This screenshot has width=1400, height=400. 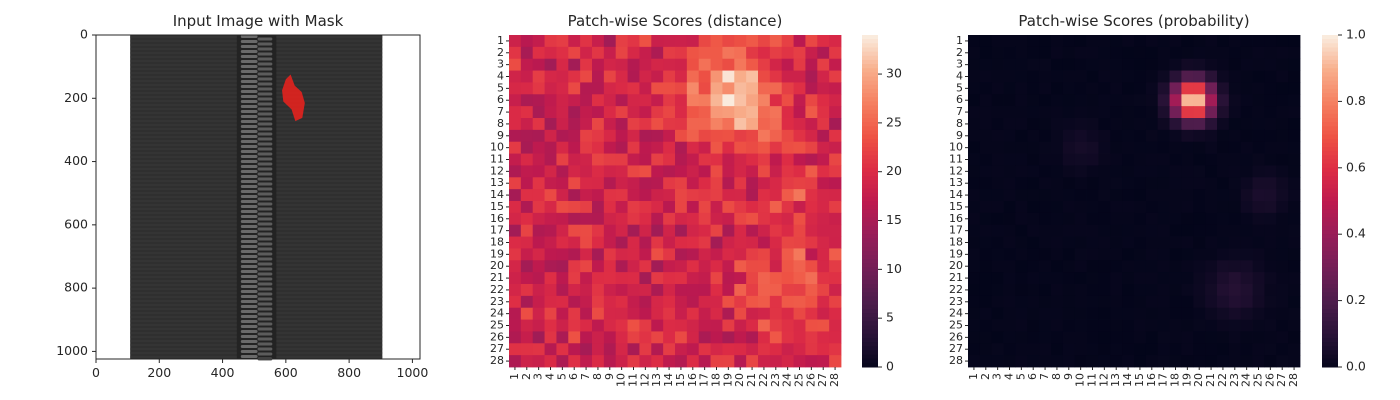 I want to click on x-tick-label: 600, so click(x=286, y=372).